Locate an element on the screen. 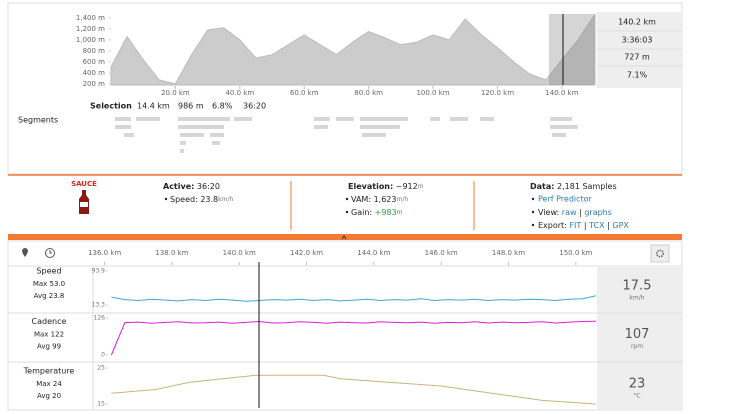 This screenshot has height=414, width=730. x-tick-label: 80.0 km is located at coordinates (368, 93).